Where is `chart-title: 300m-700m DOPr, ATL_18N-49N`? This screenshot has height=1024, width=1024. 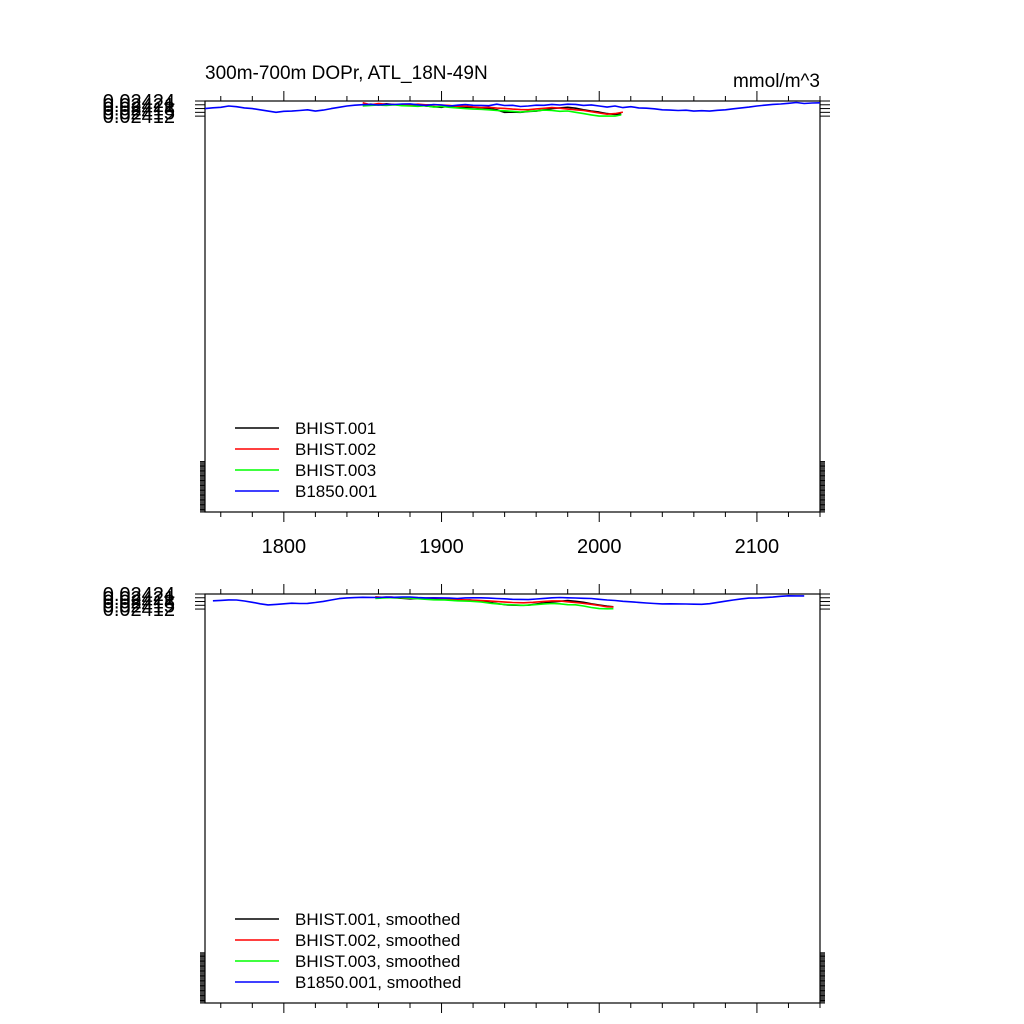
chart-title: 300m-700m DOPr, ATL_18N-49N is located at coordinates (346, 73).